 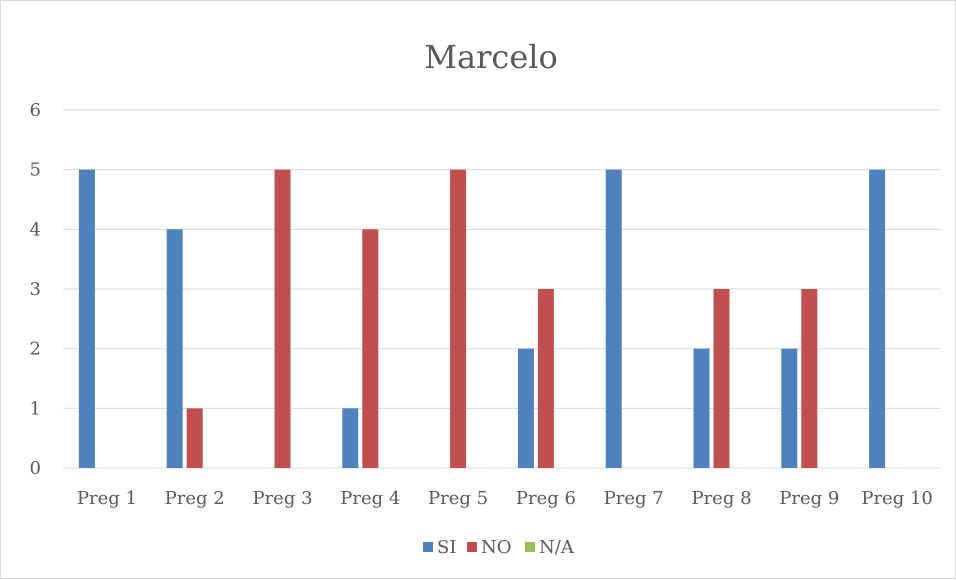 I want to click on y-tick-label: 1, so click(x=35, y=408).